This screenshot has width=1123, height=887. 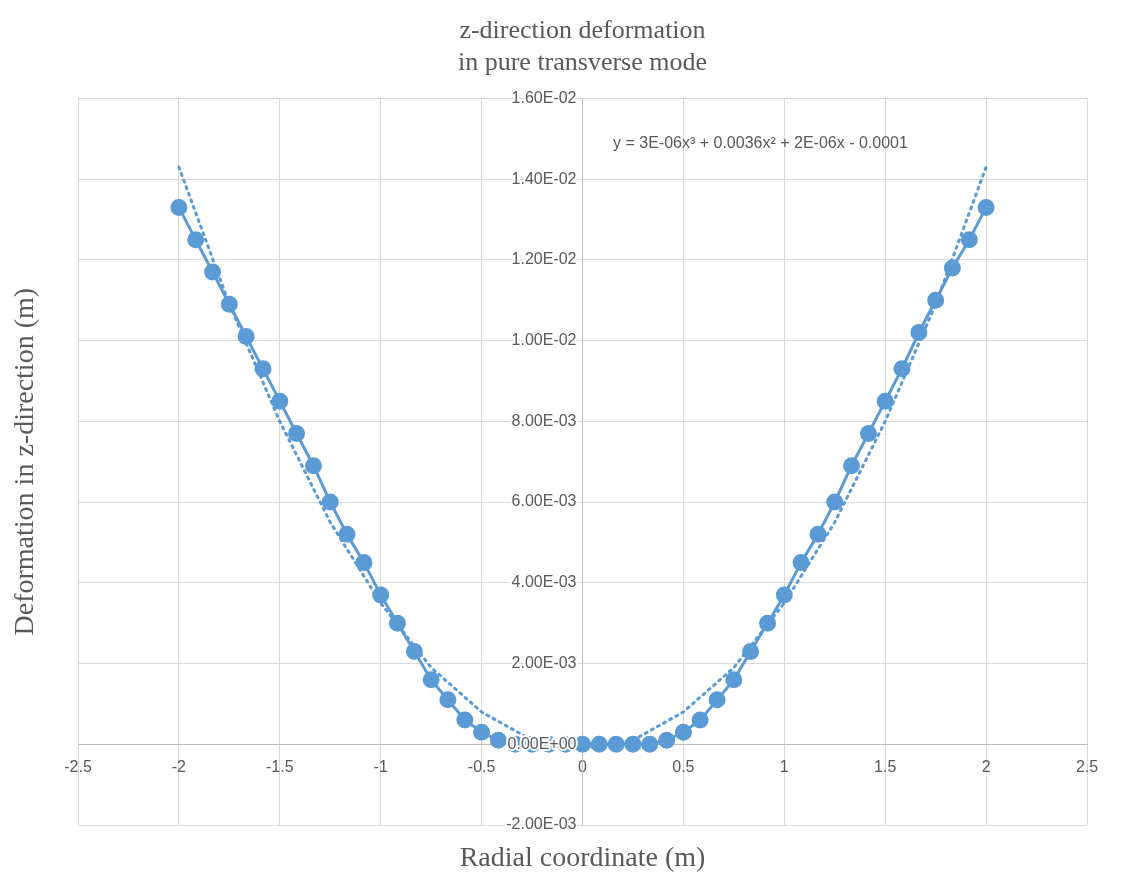 What do you see at coordinates (544, 259) in the screenshot?
I see `y-tick-label: 1.20E-02` at bounding box center [544, 259].